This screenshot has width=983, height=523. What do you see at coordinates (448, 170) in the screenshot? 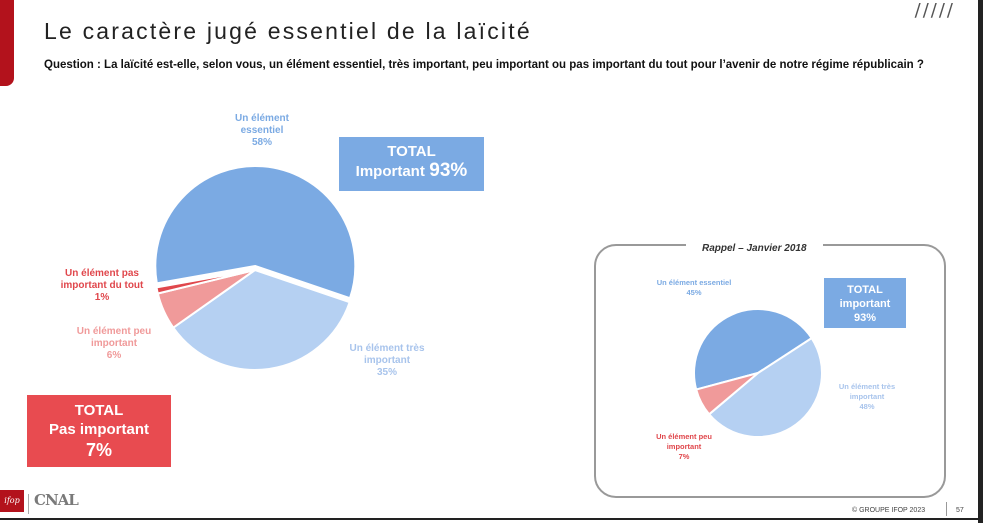
I see `total-important-value: 93%` at bounding box center [448, 170].